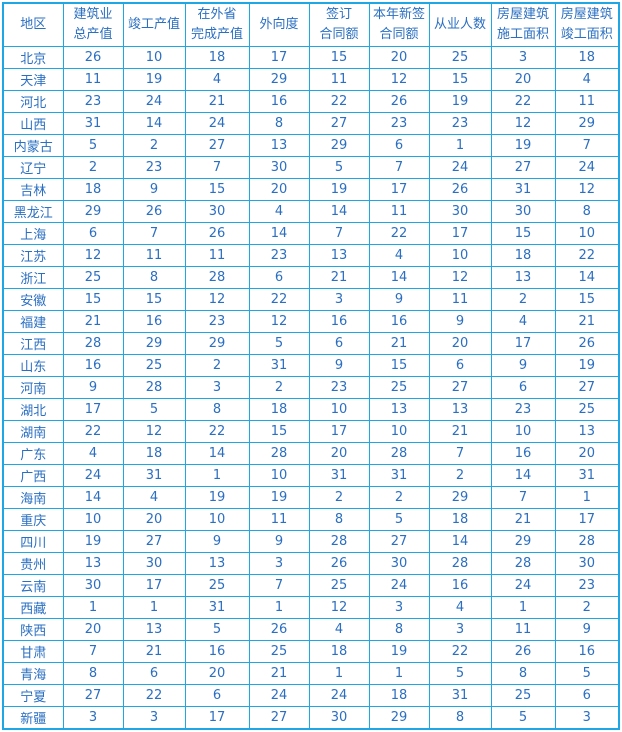 This screenshot has height=732, width=622. What do you see at coordinates (523, 343) in the screenshot?
I see `rank-cell: 17` at bounding box center [523, 343].